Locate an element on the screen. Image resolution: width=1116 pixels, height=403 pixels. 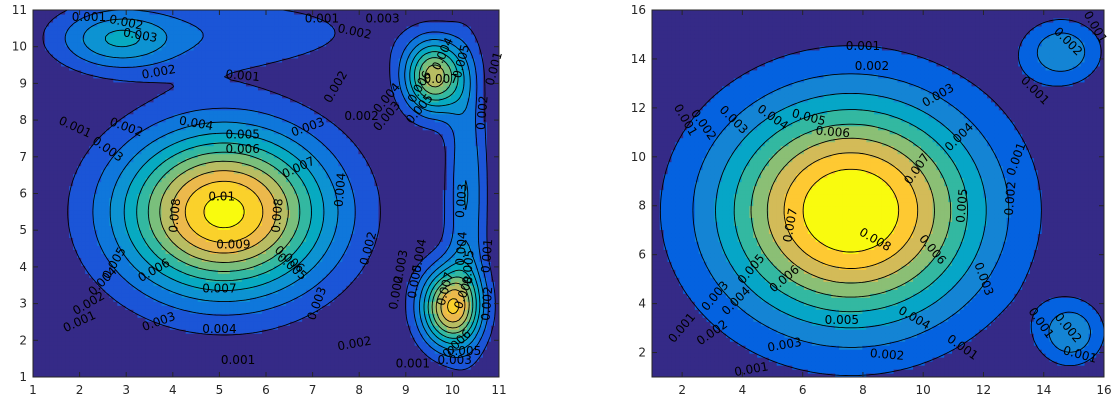
y-tick-label: 3 is located at coordinates (23, 304).